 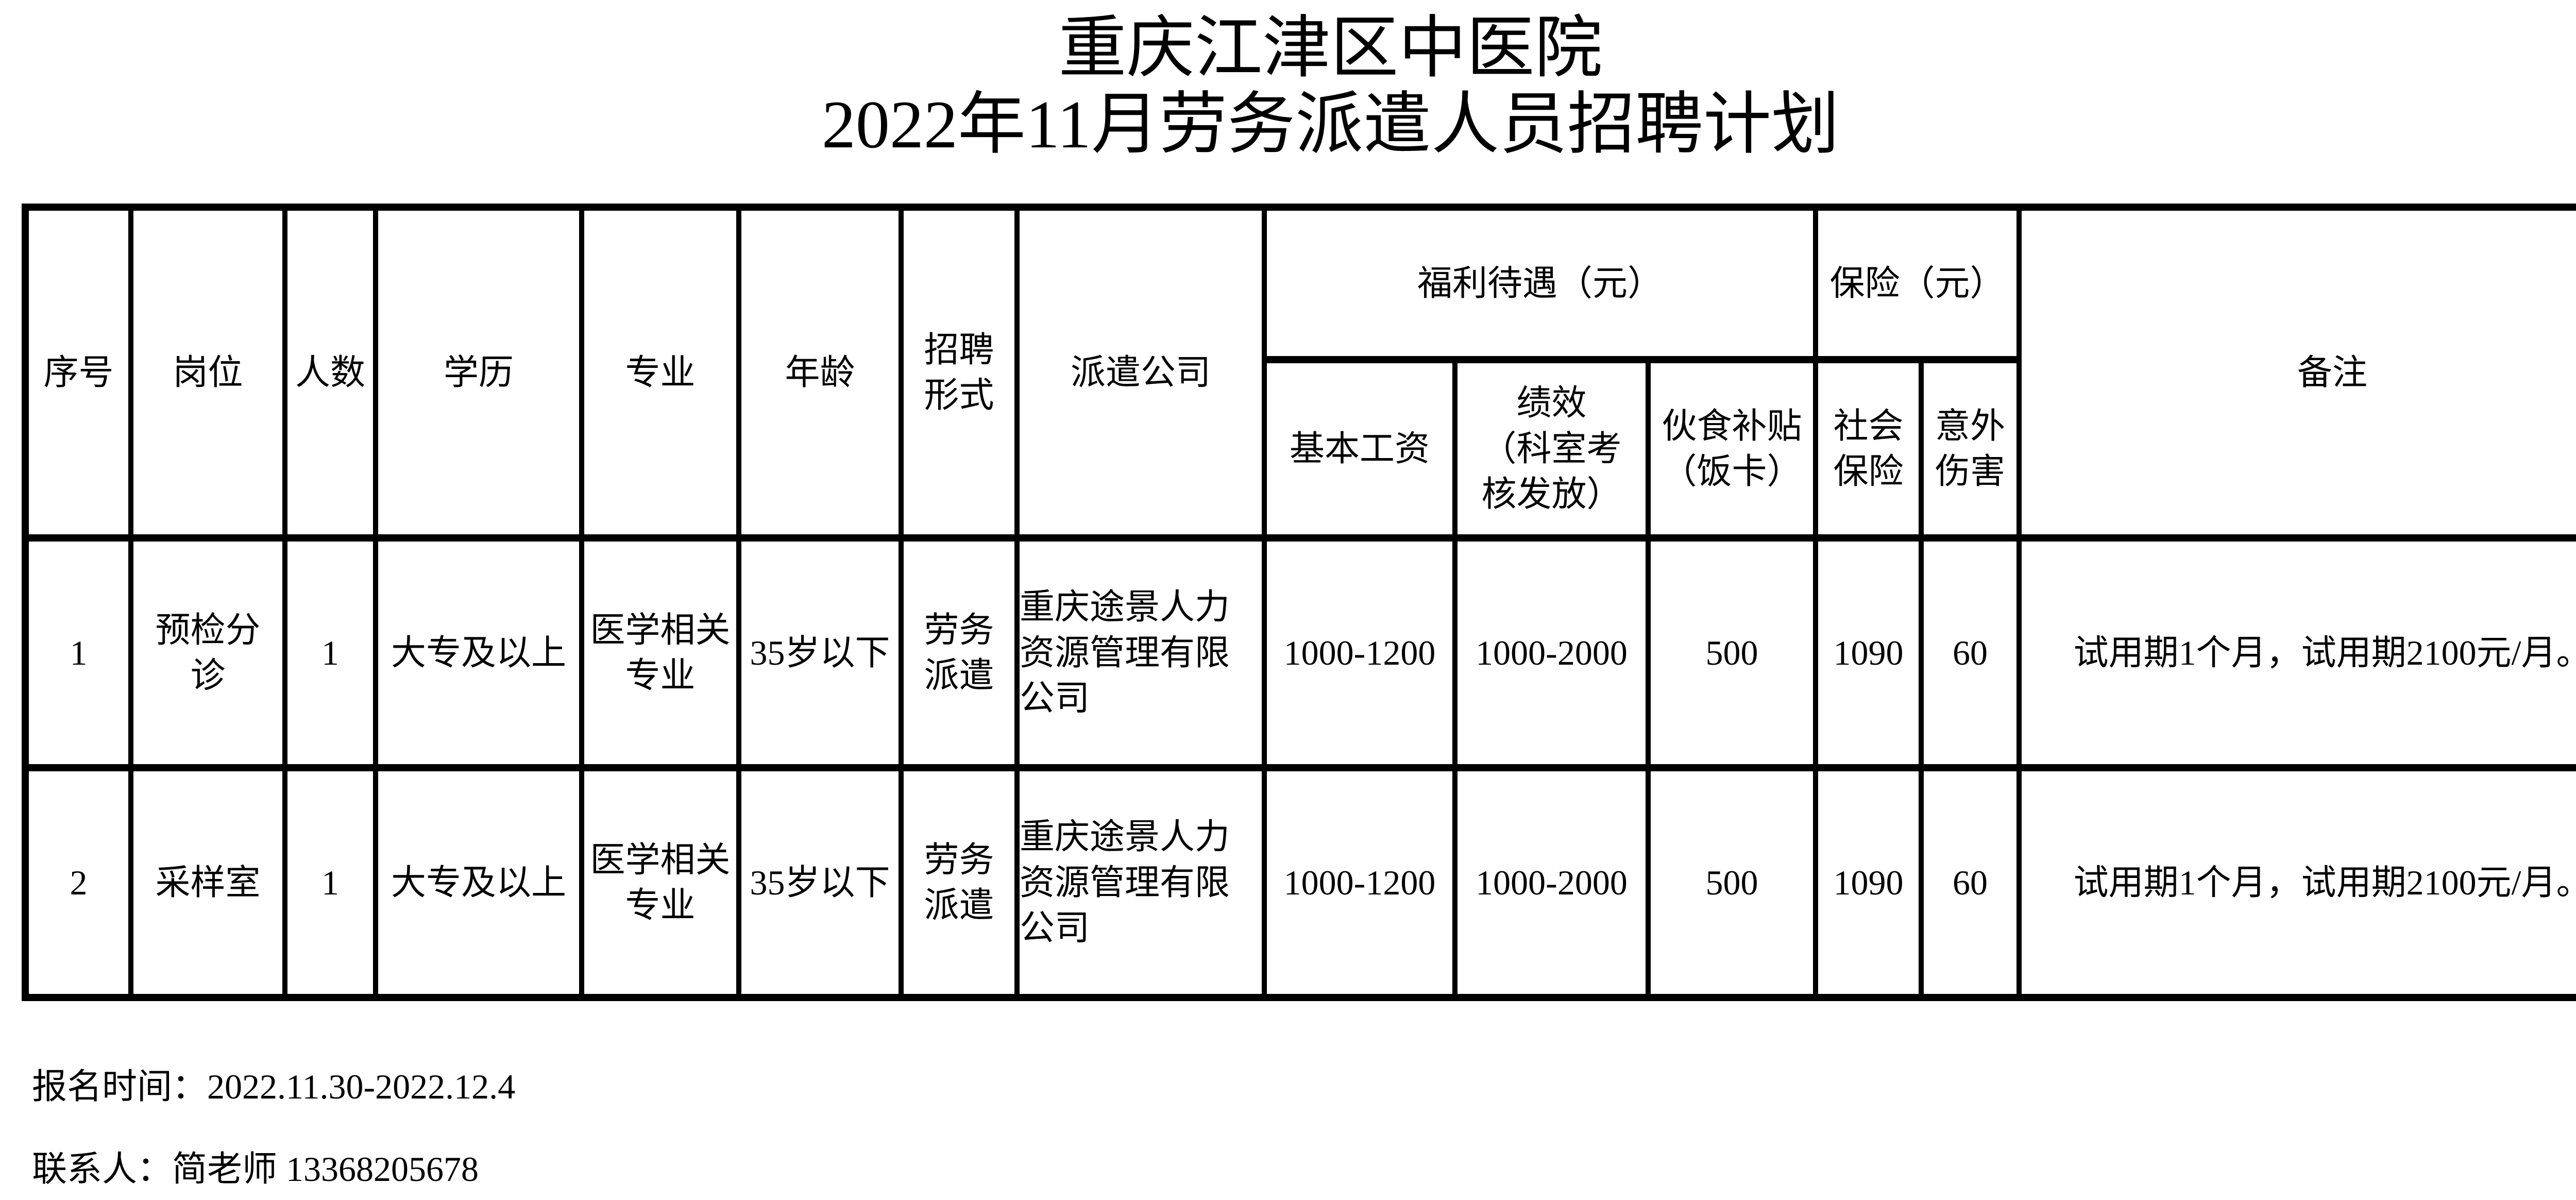 What do you see at coordinates (274, 1087) in the screenshot?
I see `signup-time-text: 报名时间：2022.11.30-2022.12.4` at bounding box center [274, 1087].